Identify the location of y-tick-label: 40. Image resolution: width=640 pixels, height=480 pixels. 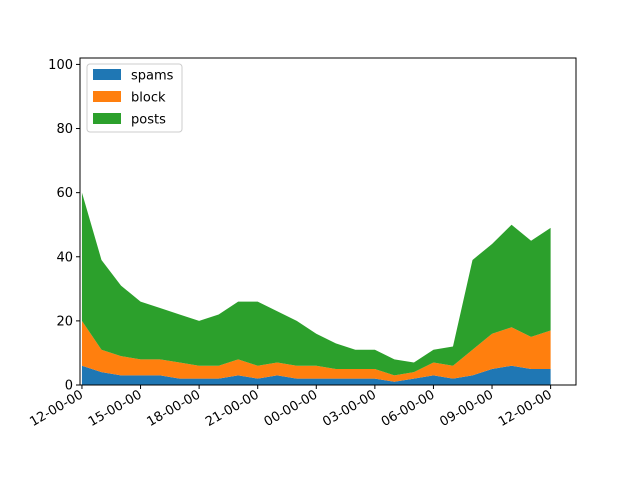
(64, 257).